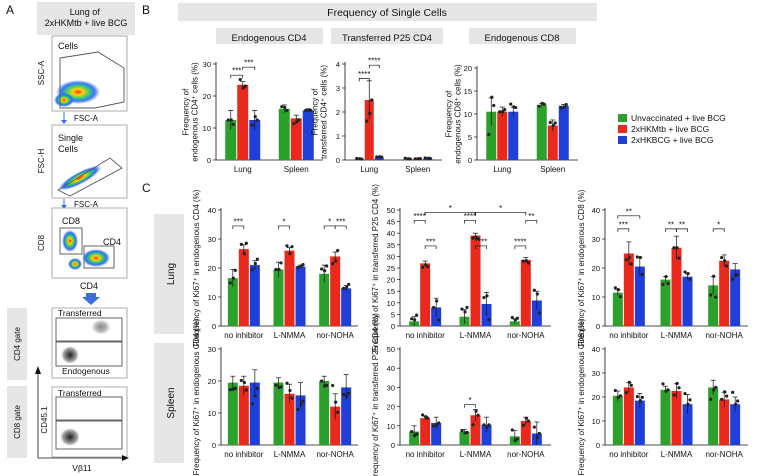 The height and width of the screenshot is (476, 759). Describe the element at coordinates (86, 118) in the screenshot. I see `flow-xlabel-fsc-1: FSC-A` at that location.